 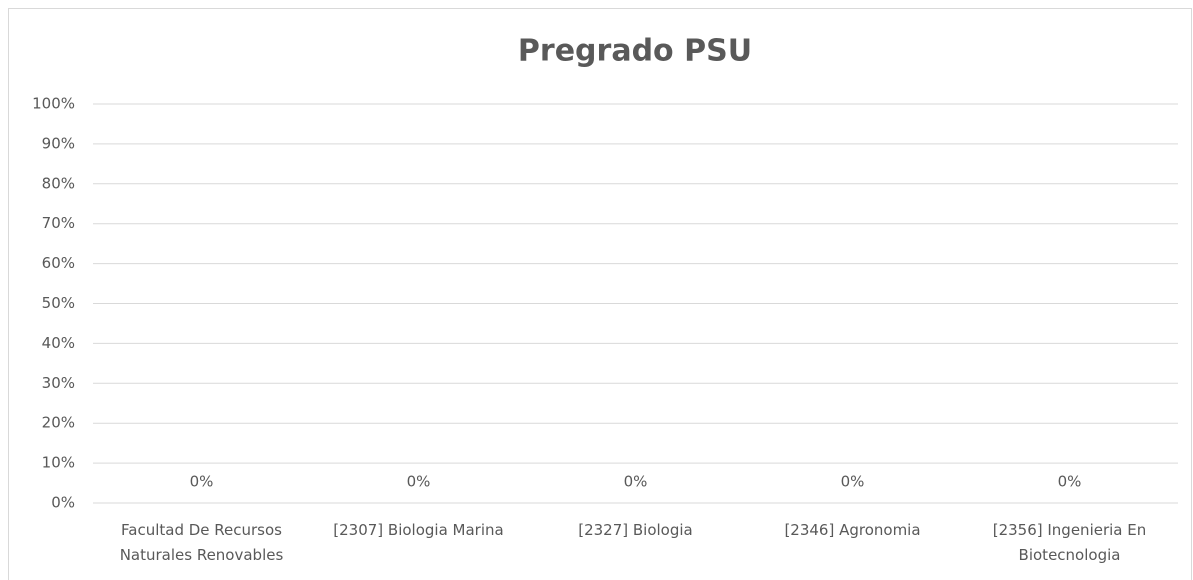 I want to click on y-tick-label: 90%, so click(x=58, y=143).